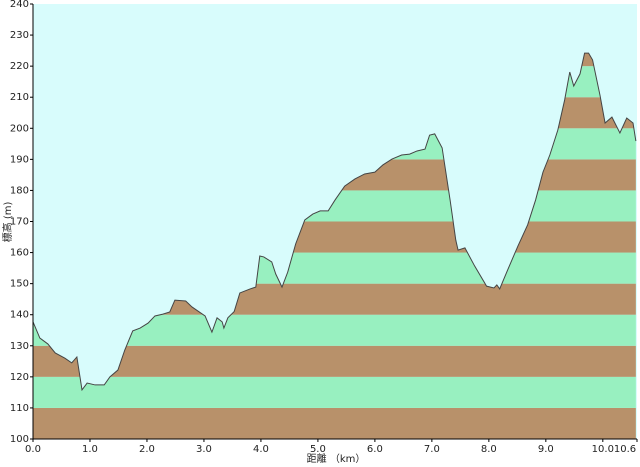 The image size is (640, 467). What do you see at coordinates (261, 449) in the screenshot?
I see `x-tick-label: 4.0` at bounding box center [261, 449].